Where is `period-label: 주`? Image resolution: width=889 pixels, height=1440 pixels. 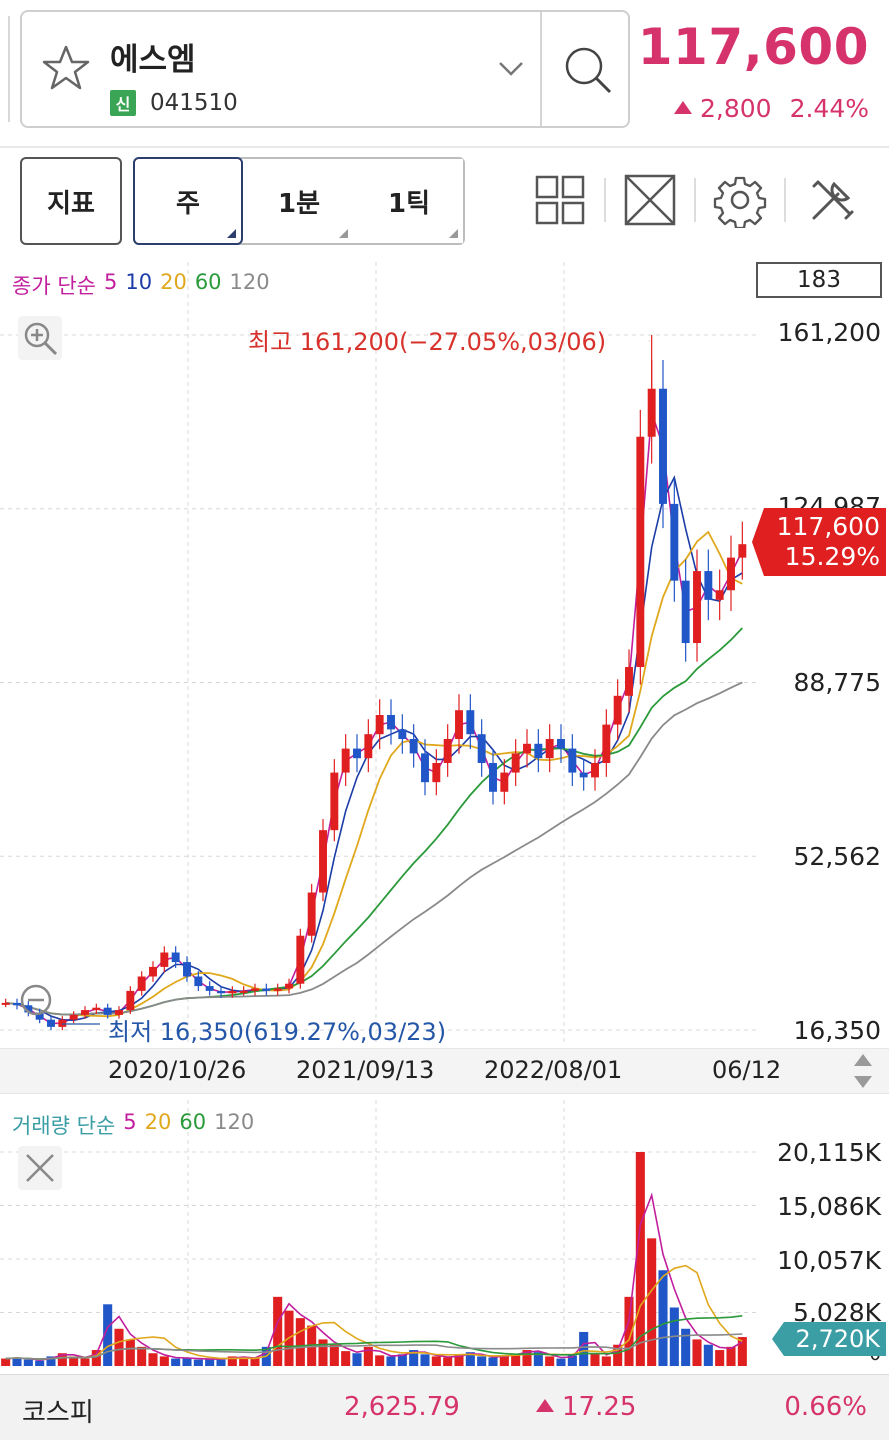
period-label: 주 is located at coordinates (188, 203).